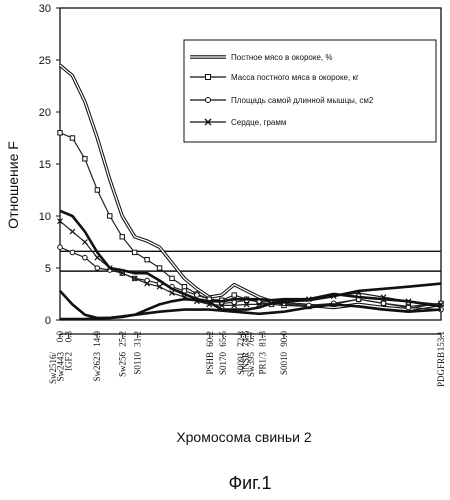  I want to click on y-tick-label: 10, so click(45, 217).